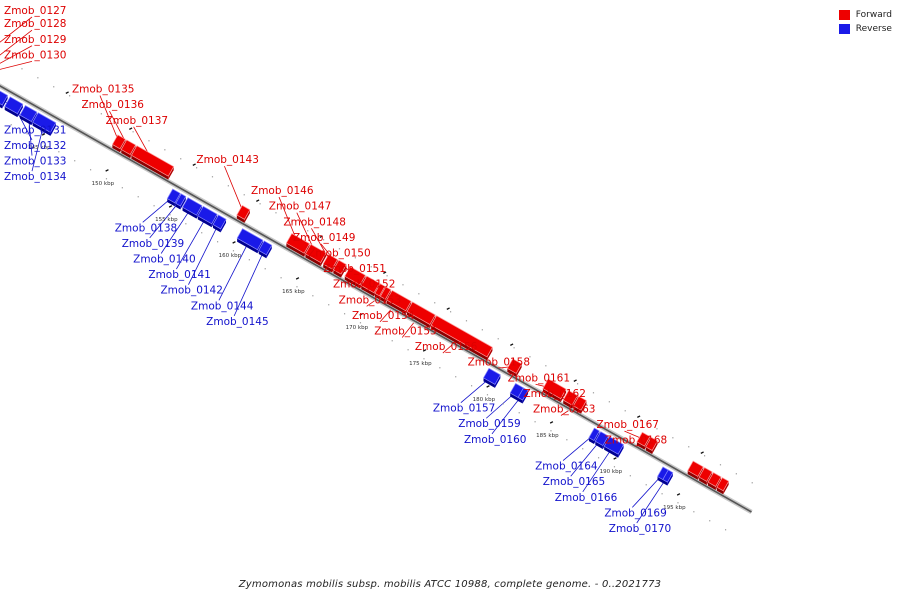  I want to click on gene-label: Zmob_0165, so click(574, 482).